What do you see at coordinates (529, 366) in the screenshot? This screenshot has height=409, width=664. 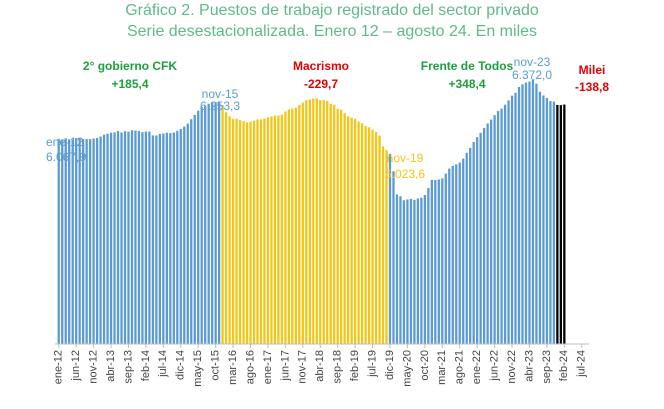 I see `tick-label-abr-23: abr-23` at bounding box center [529, 366].